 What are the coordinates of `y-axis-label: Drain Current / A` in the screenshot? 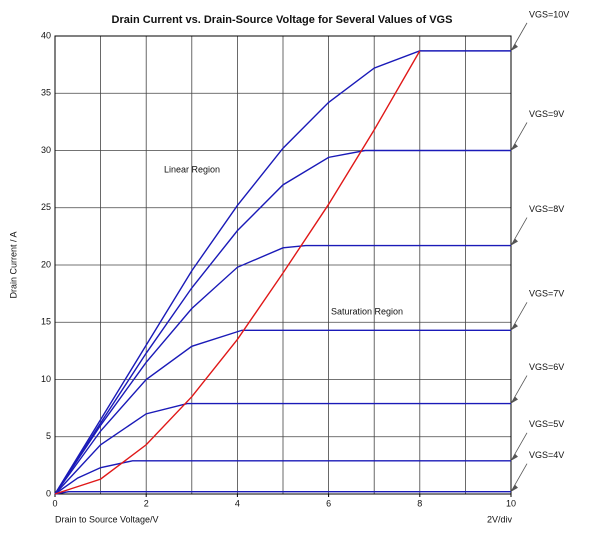 It's located at (13, 264).